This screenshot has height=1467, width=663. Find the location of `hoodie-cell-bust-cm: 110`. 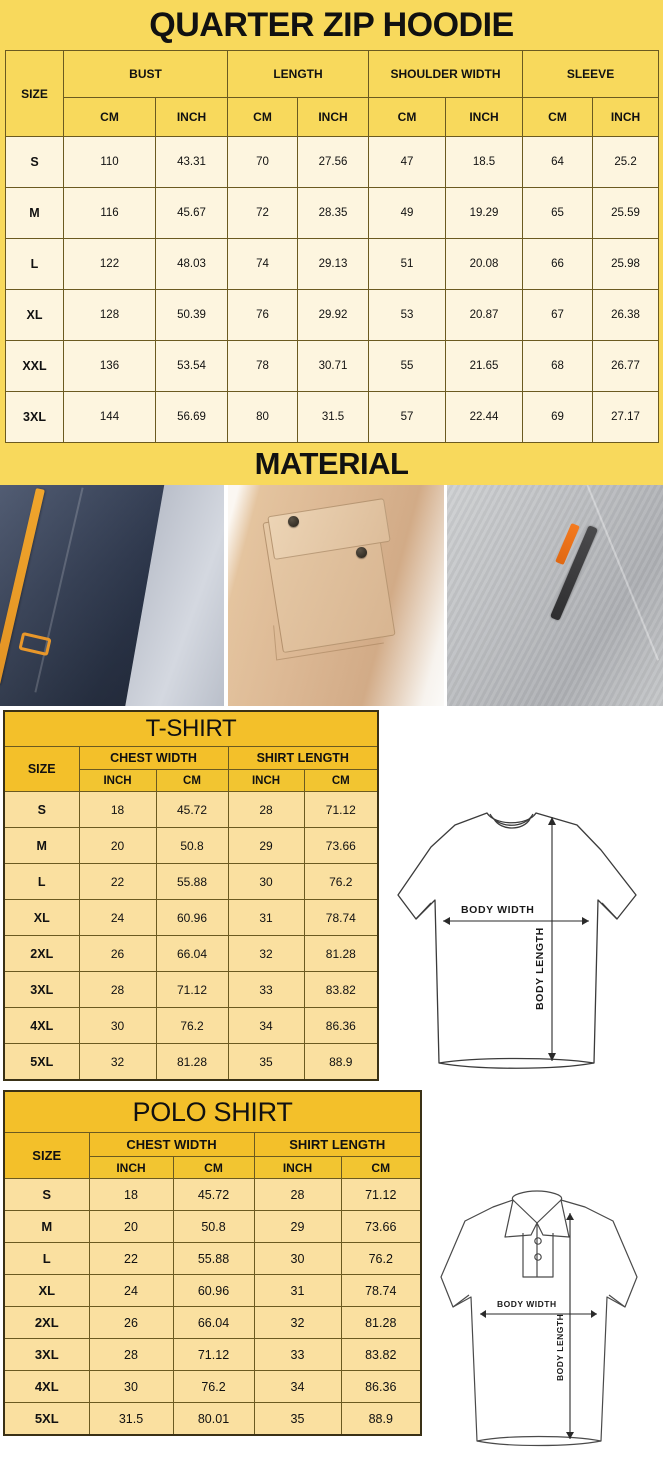

hoodie-cell-bust-cm: 110 is located at coordinates (109, 162).